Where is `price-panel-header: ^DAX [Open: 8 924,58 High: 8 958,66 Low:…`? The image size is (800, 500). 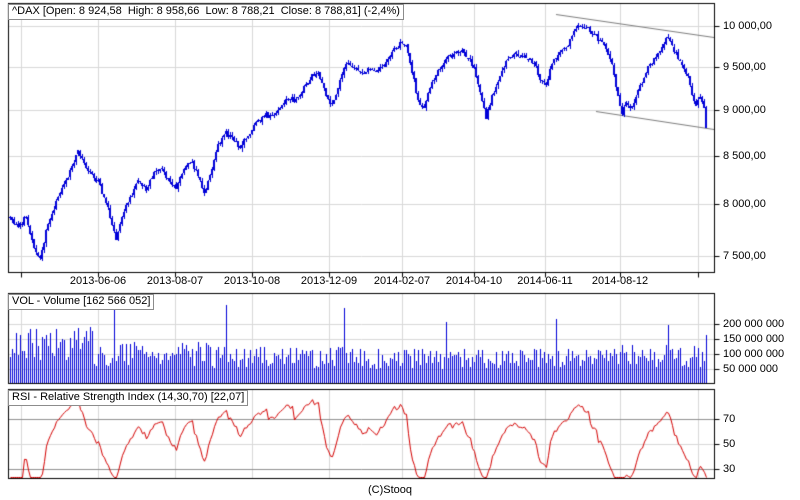
price-panel-header: ^DAX [Open: 8 924,58 High: 8 958,66 Low:… is located at coordinates (206, 12).